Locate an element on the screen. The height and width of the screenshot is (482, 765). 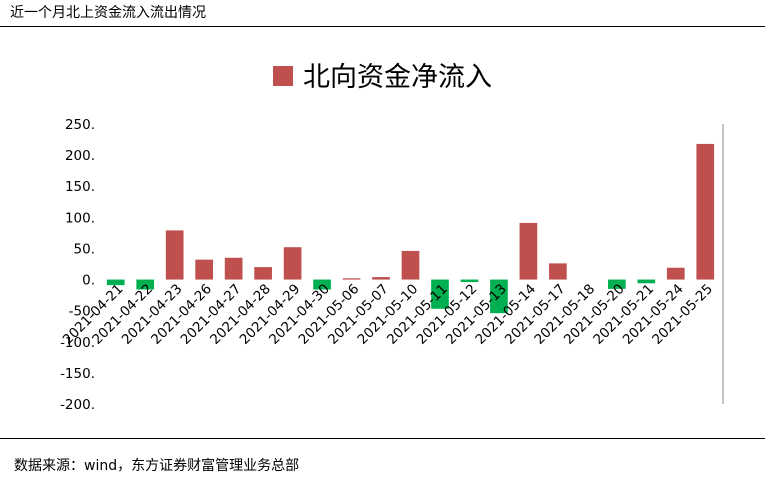
y-tick-label: -50. is located at coordinates (82, 312).